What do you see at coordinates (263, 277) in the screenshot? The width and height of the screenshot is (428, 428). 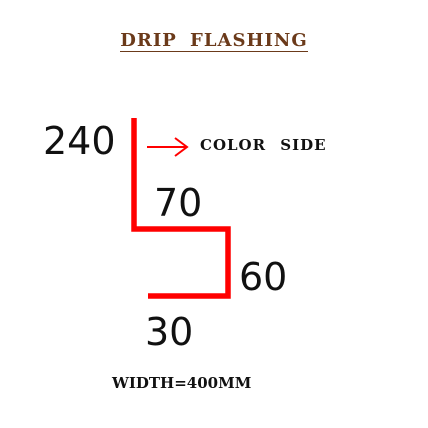 I see `dimension-60: 60` at bounding box center [263, 277].